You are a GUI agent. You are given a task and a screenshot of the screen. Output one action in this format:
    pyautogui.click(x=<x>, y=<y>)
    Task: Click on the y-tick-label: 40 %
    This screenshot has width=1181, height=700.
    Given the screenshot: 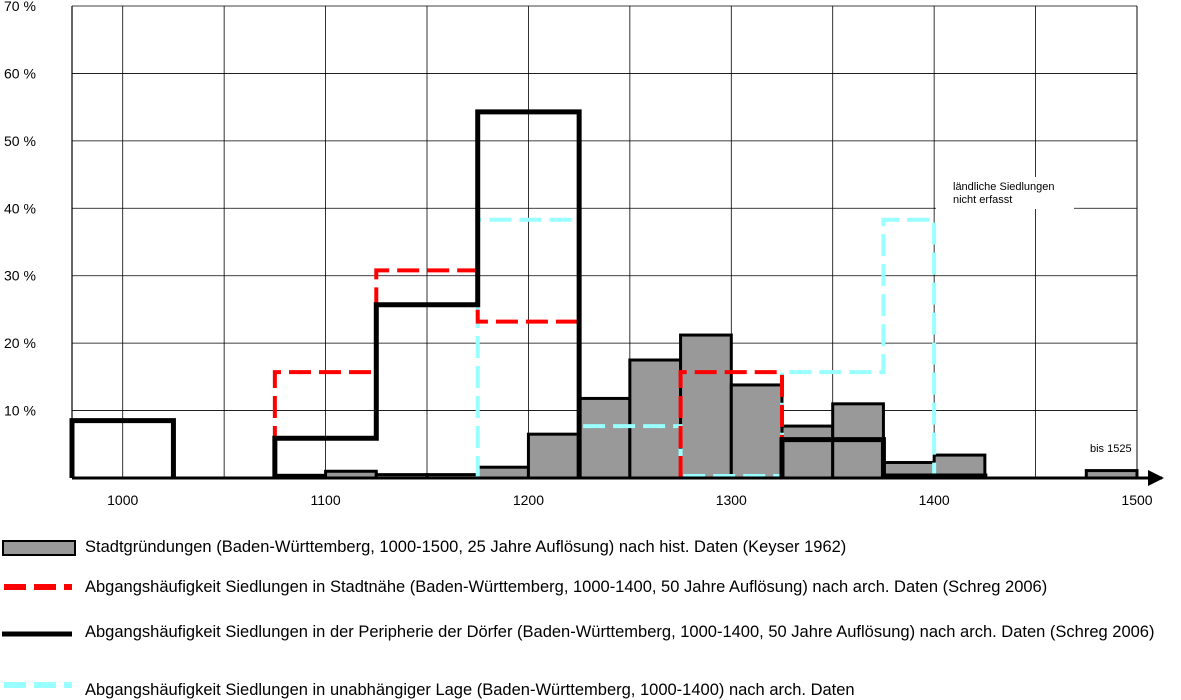 What is the action you would take?
    pyautogui.click(x=20, y=208)
    